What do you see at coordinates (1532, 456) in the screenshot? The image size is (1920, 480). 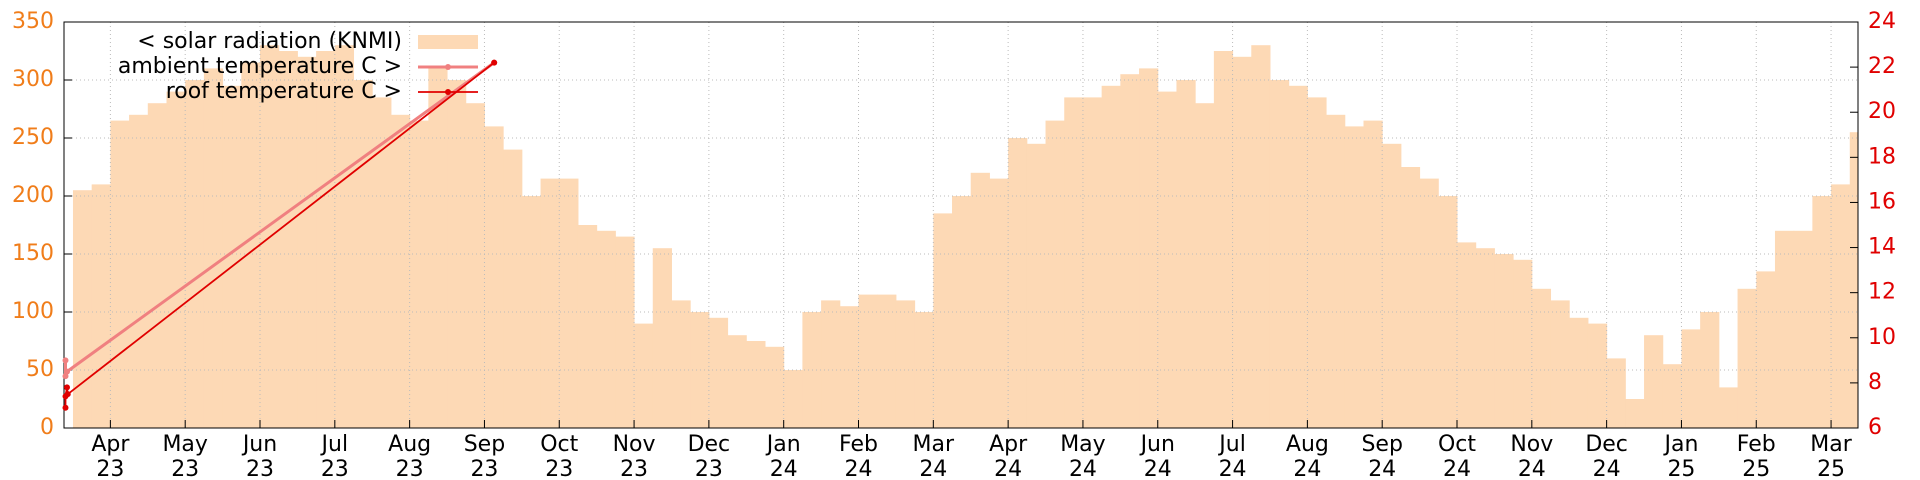 I see `x-tick-label: Nov 24` at bounding box center [1532, 456].